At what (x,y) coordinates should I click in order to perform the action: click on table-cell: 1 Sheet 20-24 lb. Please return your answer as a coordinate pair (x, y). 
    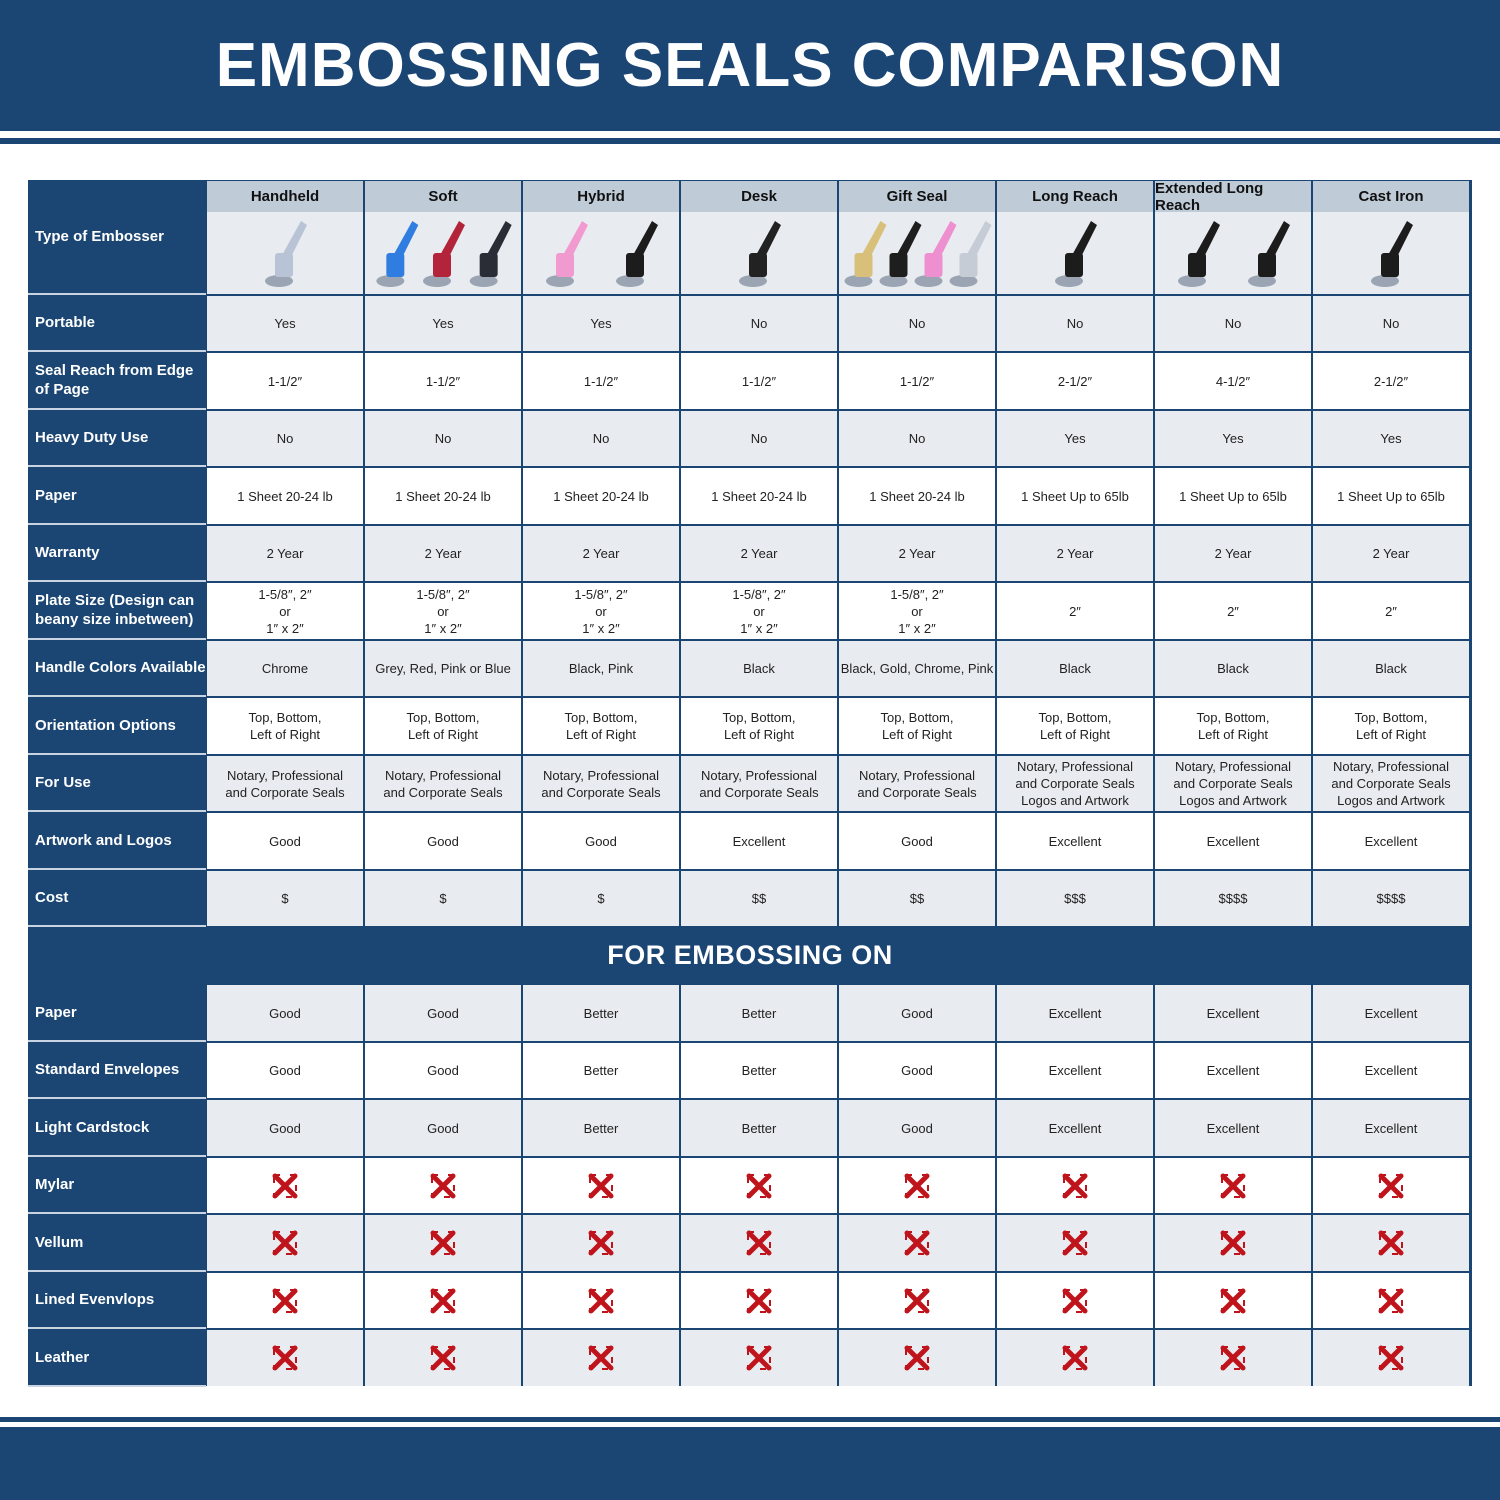
    Looking at the image, I should click on (917, 496).